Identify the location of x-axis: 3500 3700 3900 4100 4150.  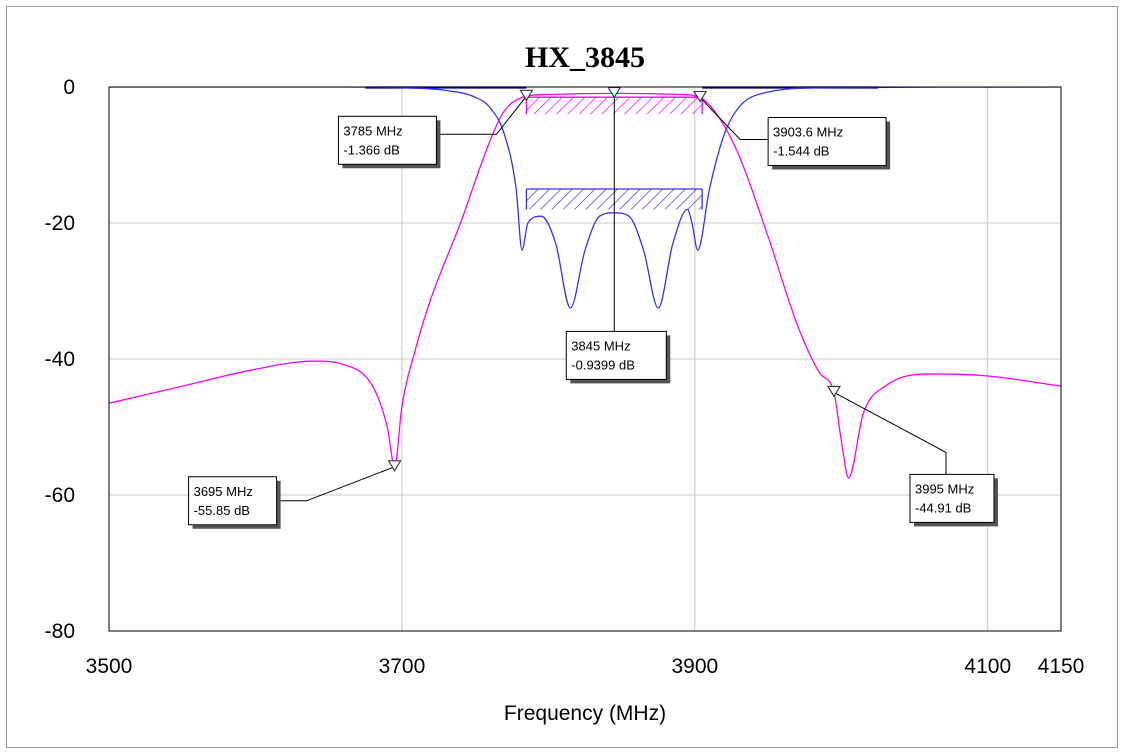
(585, 666).